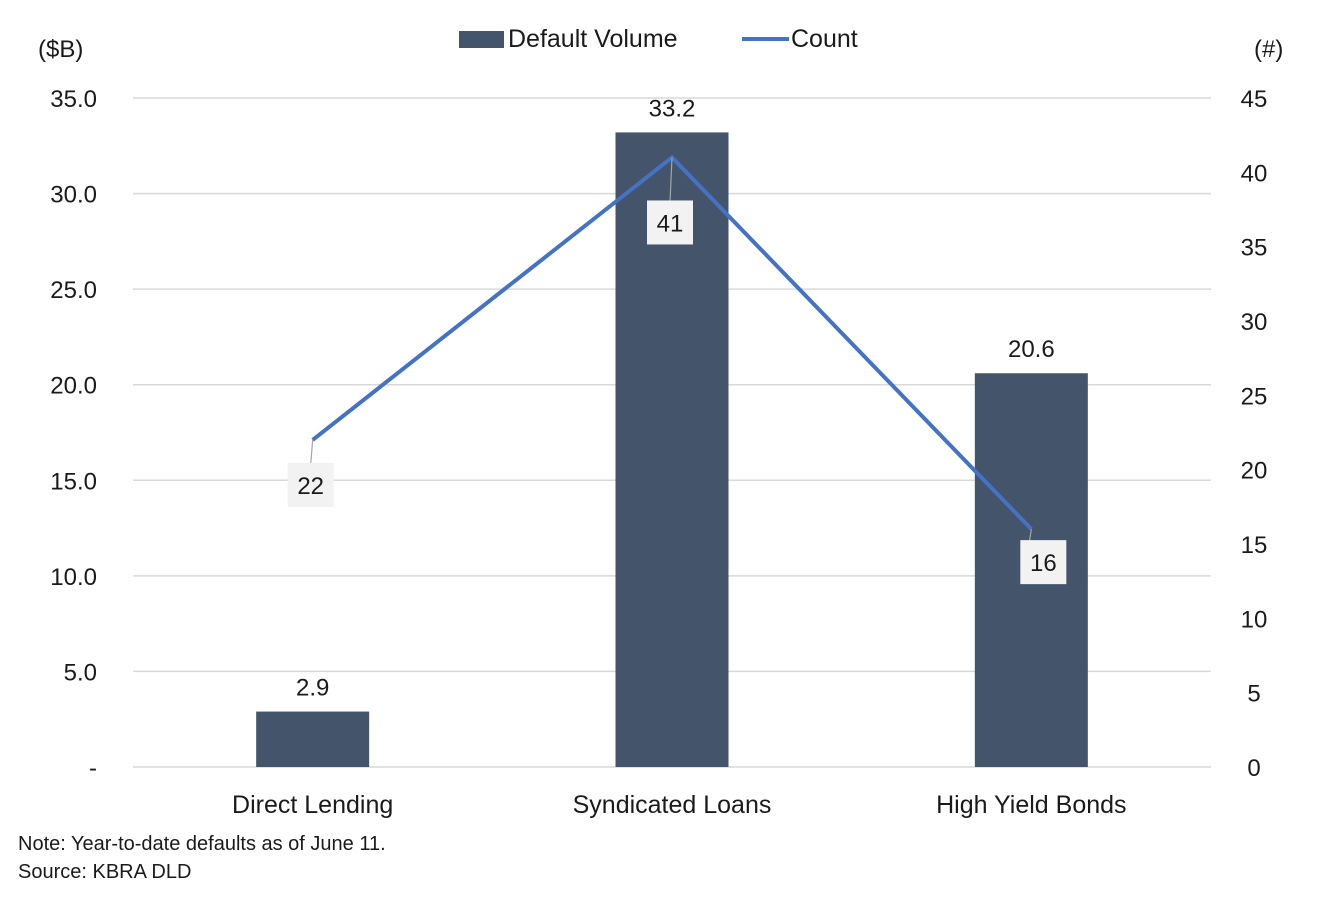  I want to click on right-axis-unit: (#), so click(1268, 49).